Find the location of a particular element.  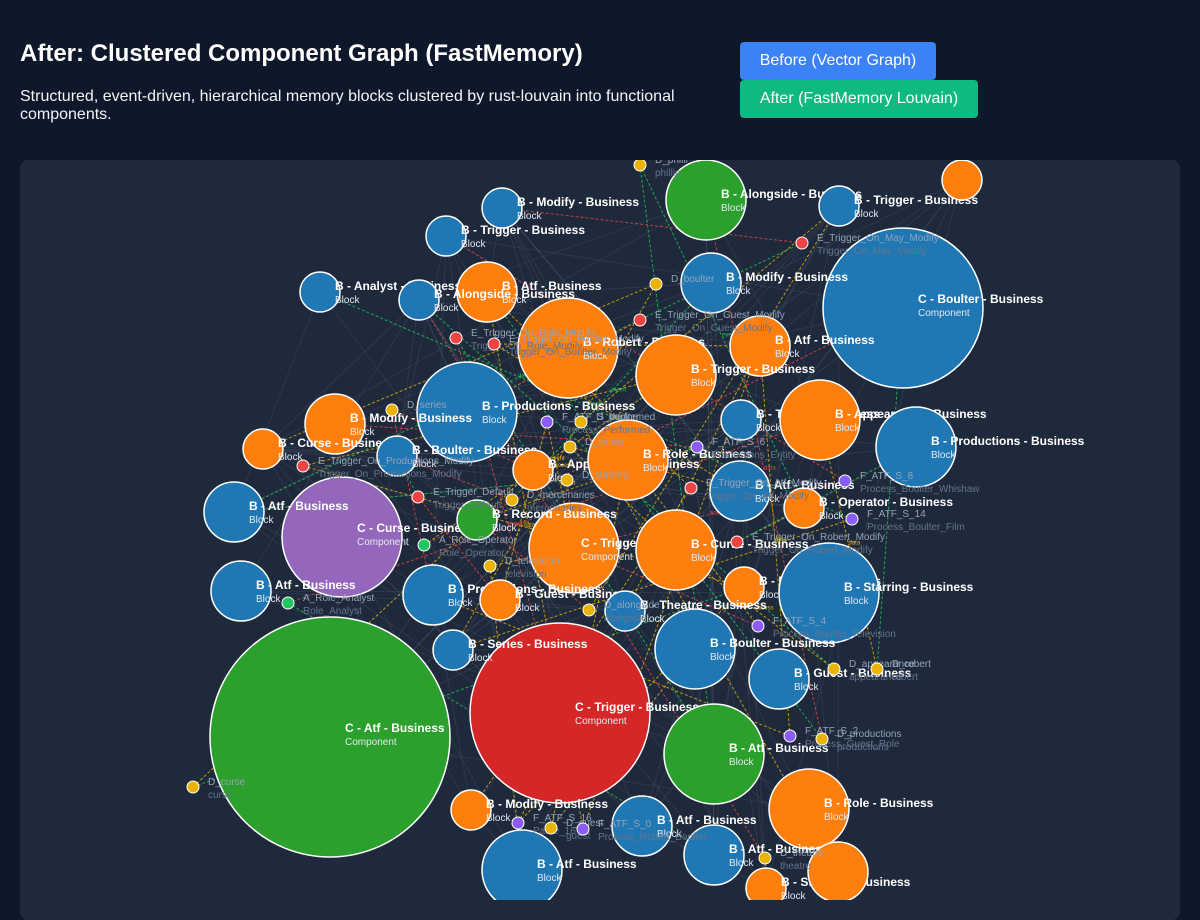

graph-node: B - Series - Business Block is located at coordinates (510, 650).